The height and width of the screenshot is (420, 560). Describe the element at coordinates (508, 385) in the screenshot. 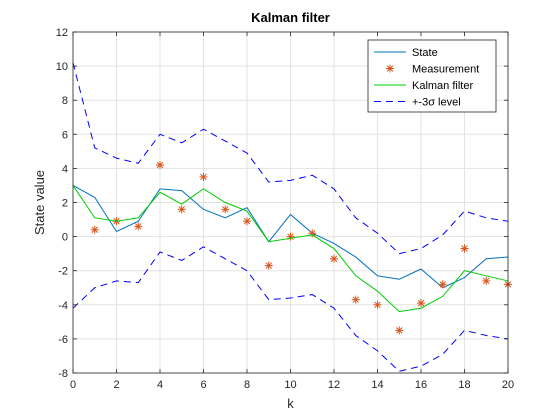

I see `x-tick-label: 20` at that location.